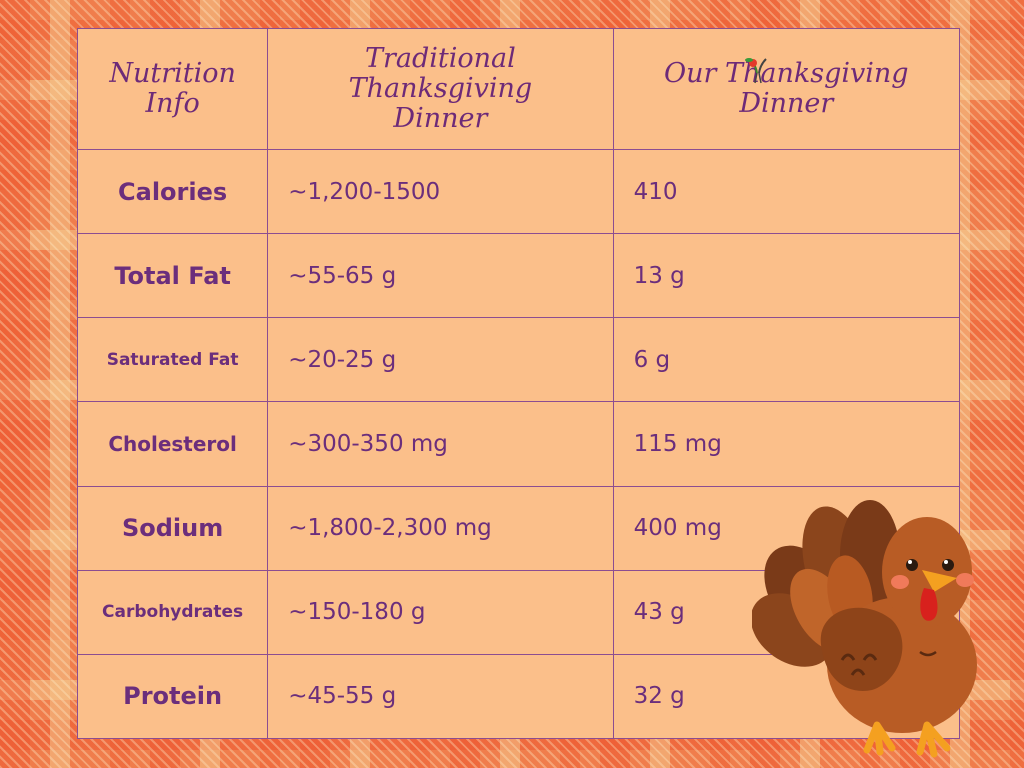  I want to click on header-our-dinner-label: Our Thanksgiving Dinner, so click(786, 88).